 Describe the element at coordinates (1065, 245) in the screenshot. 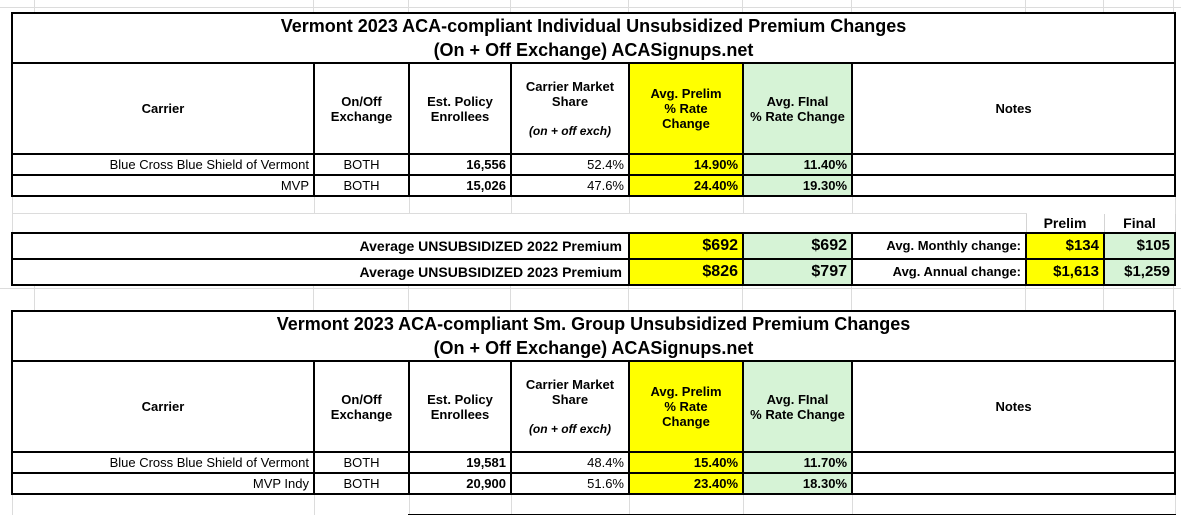

I see `change-prelim-cell: $134` at that location.